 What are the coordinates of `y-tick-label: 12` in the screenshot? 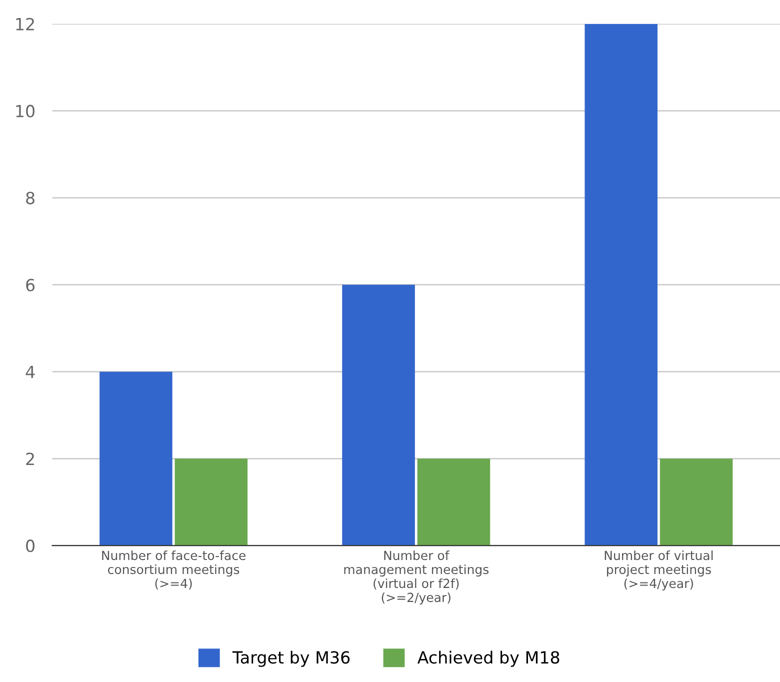 It's located at (25, 24).